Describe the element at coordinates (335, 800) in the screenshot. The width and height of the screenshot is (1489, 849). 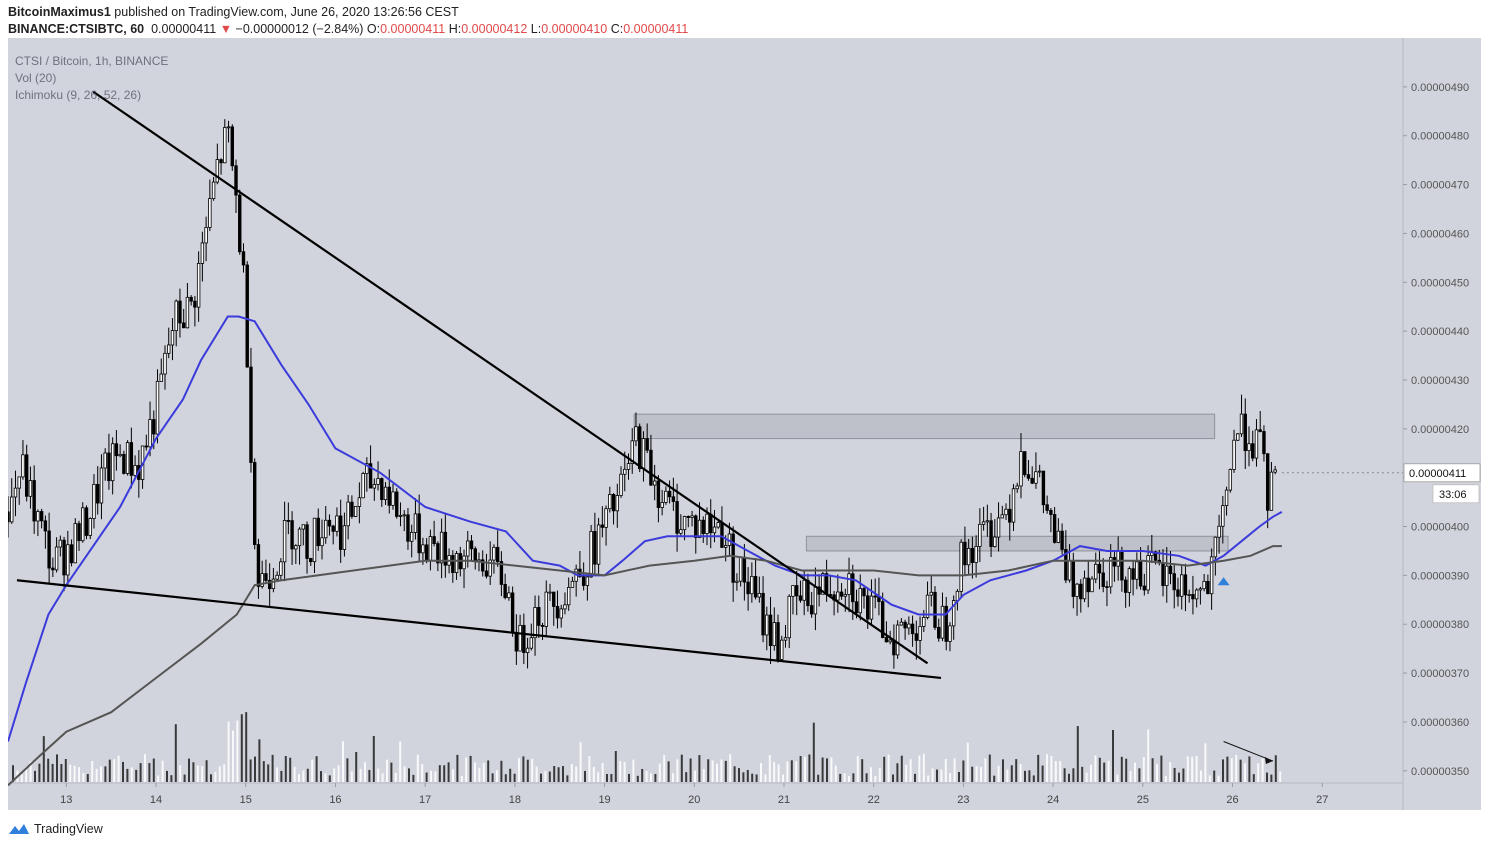
I see `time-tick-label: 16` at that location.